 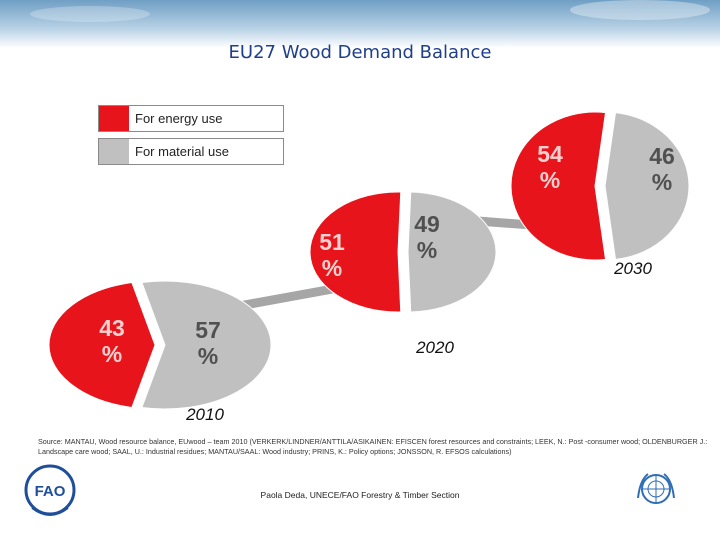 I want to click on pie-2010-label-material: 57%, so click(x=208, y=343).